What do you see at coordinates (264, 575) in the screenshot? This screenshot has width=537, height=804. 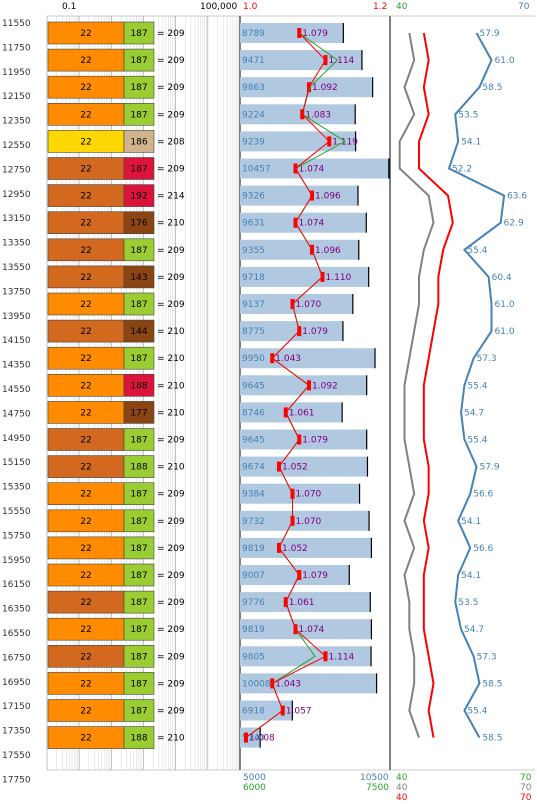 I see `table-row: 22 187 = 209 9007 1.079 54.1` at bounding box center [264, 575].